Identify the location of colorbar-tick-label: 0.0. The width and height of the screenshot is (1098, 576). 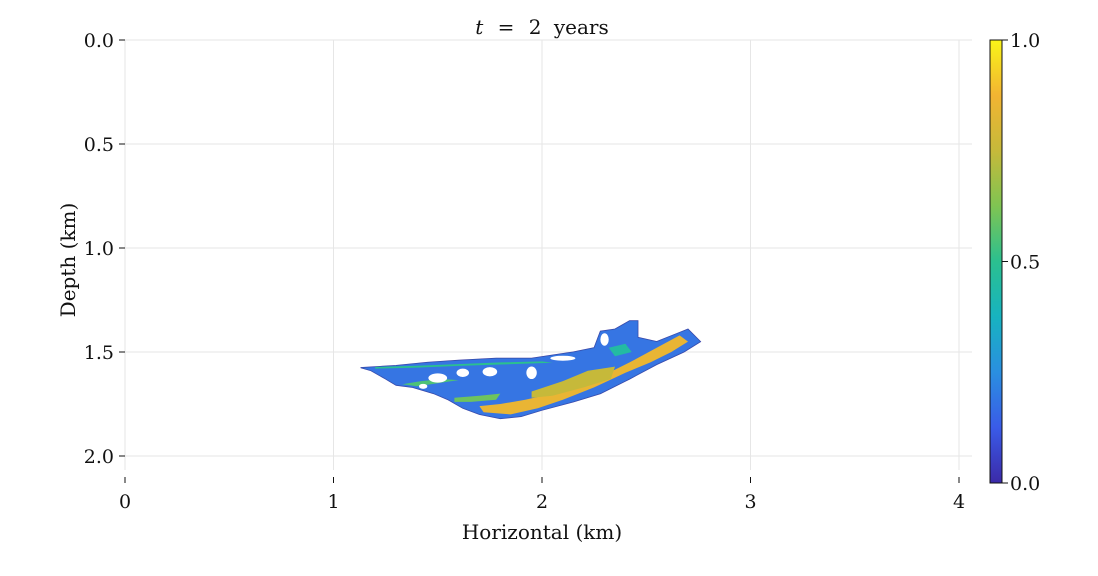
(1025, 484).